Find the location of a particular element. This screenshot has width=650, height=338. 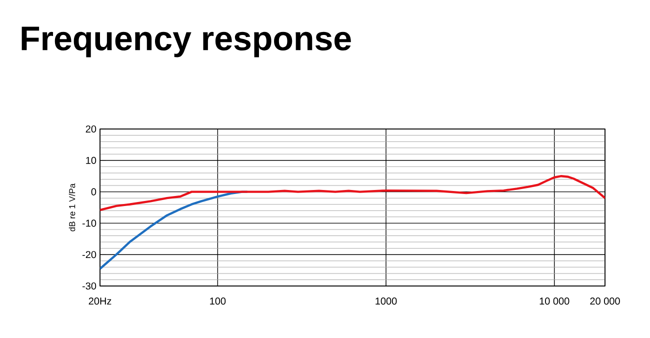

x-tick-label: 20Hz is located at coordinates (100, 301).